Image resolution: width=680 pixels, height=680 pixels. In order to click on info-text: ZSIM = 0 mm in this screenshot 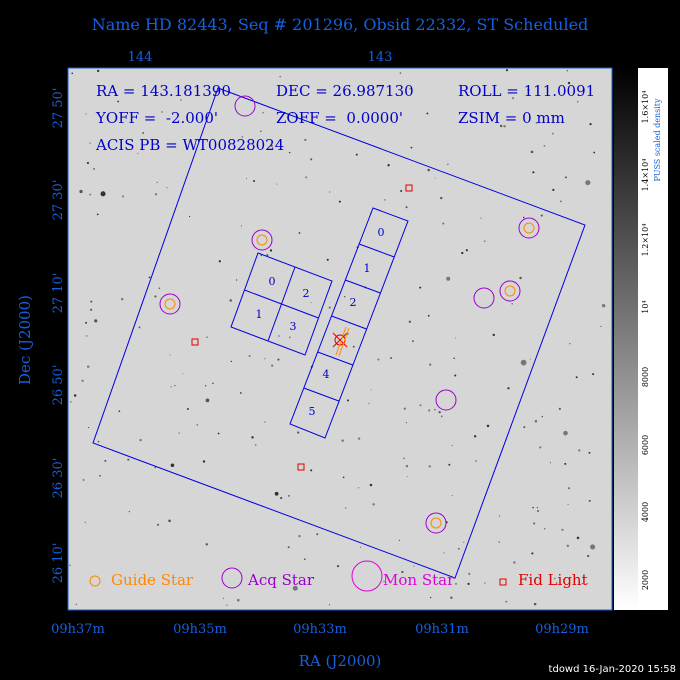, I will do `click(511, 118)`.